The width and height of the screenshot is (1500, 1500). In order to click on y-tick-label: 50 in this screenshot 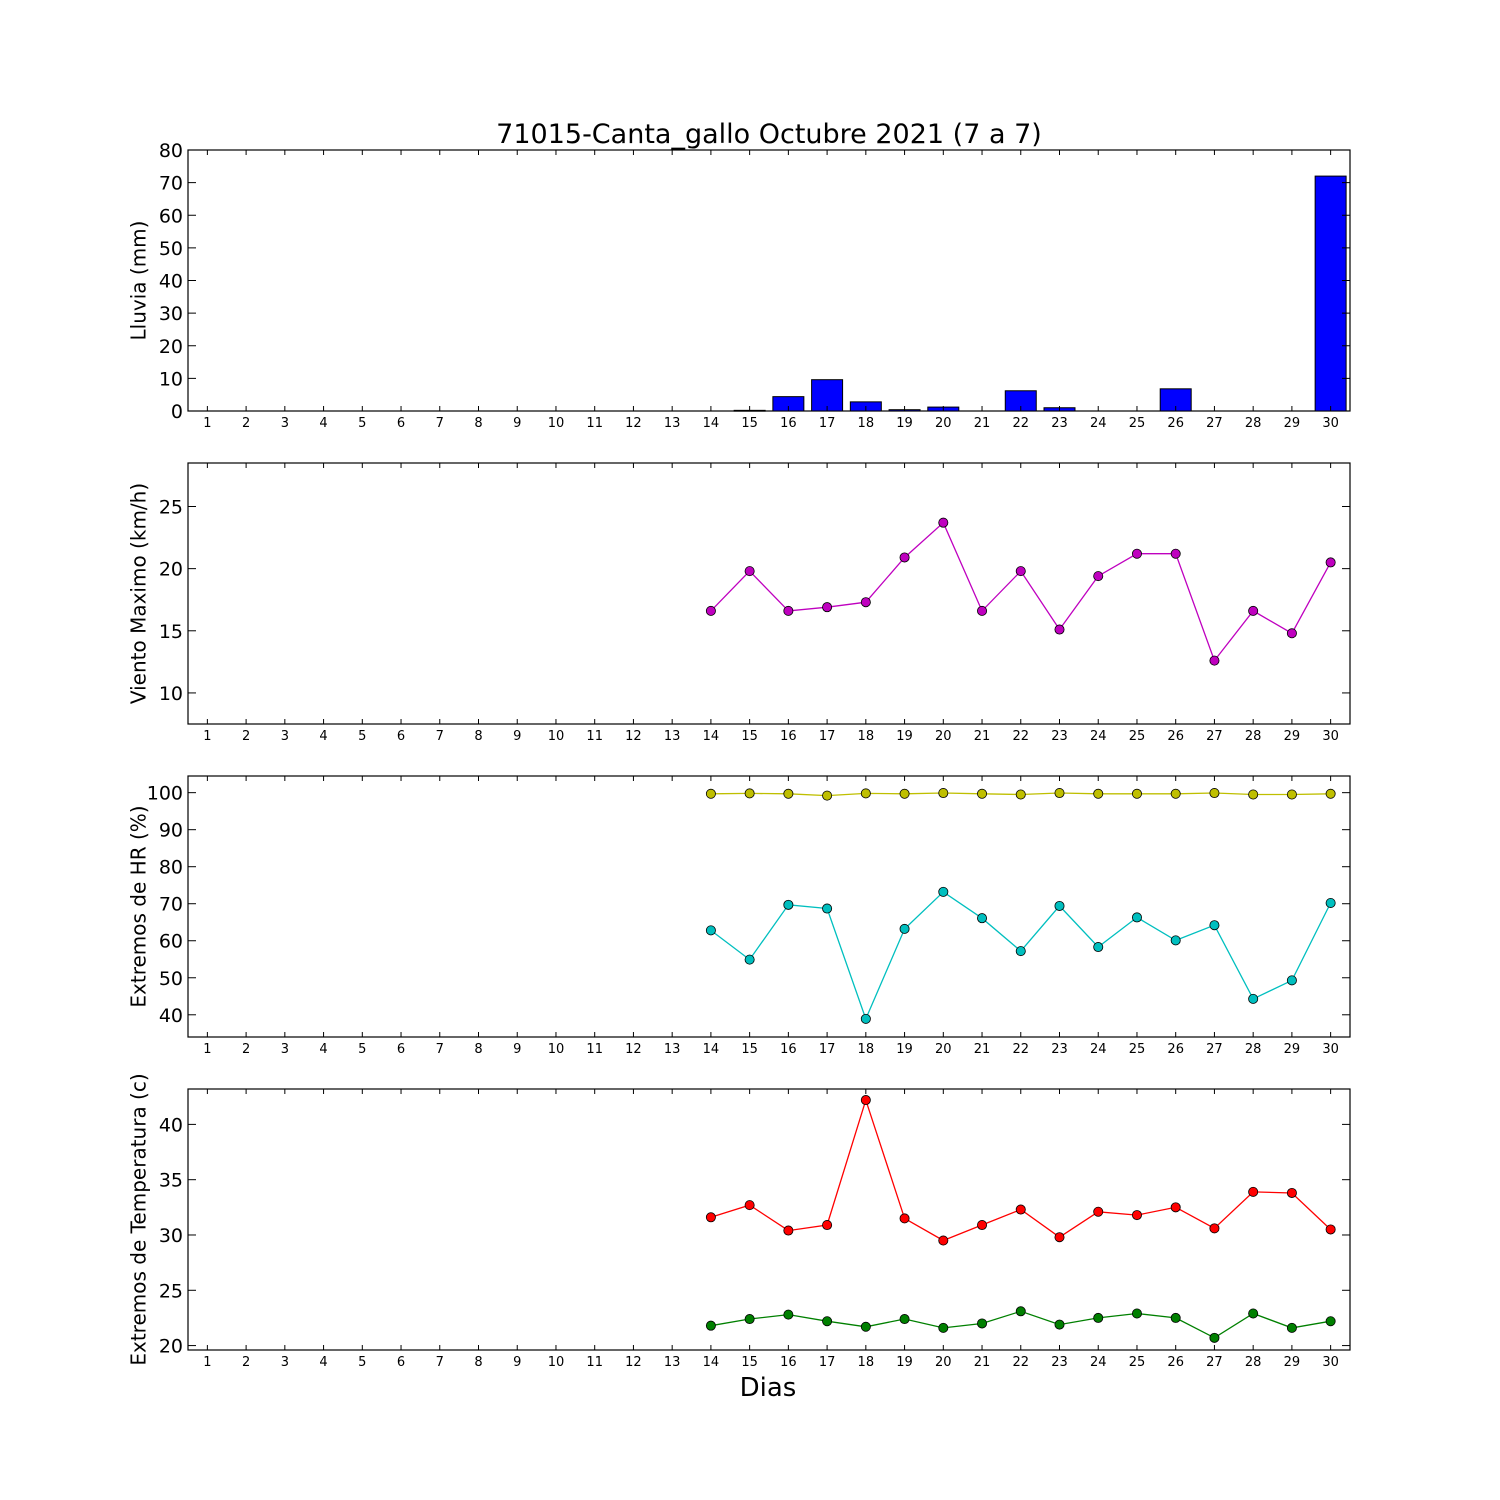, I will do `click(171, 979)`.